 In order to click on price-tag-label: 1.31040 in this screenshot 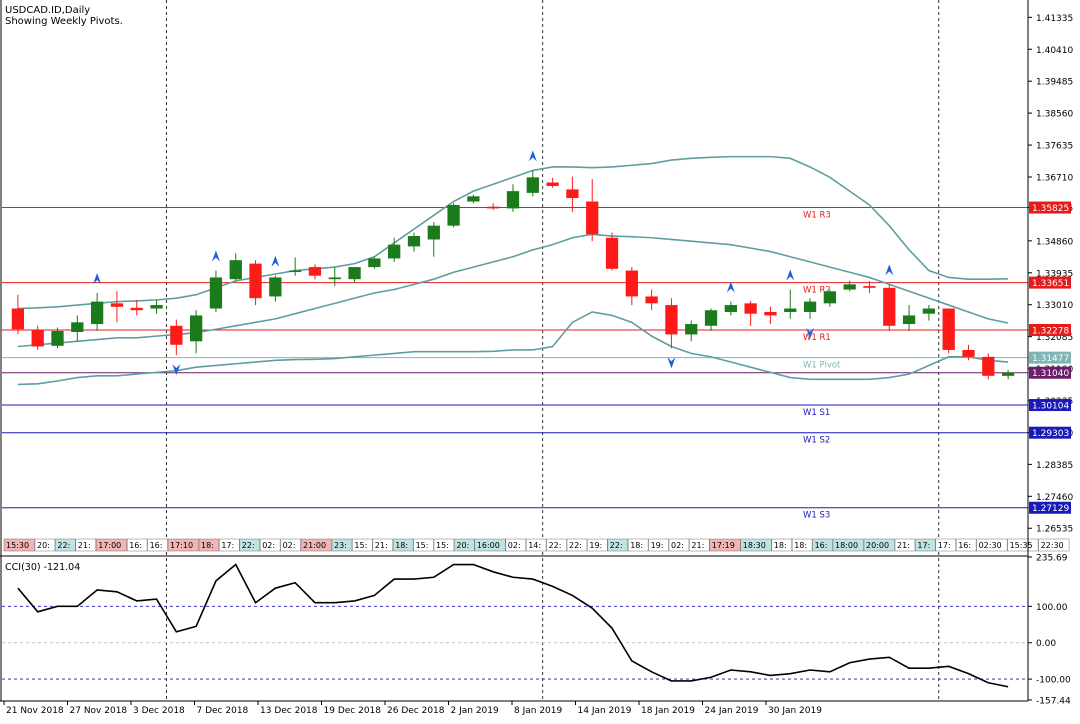, I will do `click(1050, 374)`.